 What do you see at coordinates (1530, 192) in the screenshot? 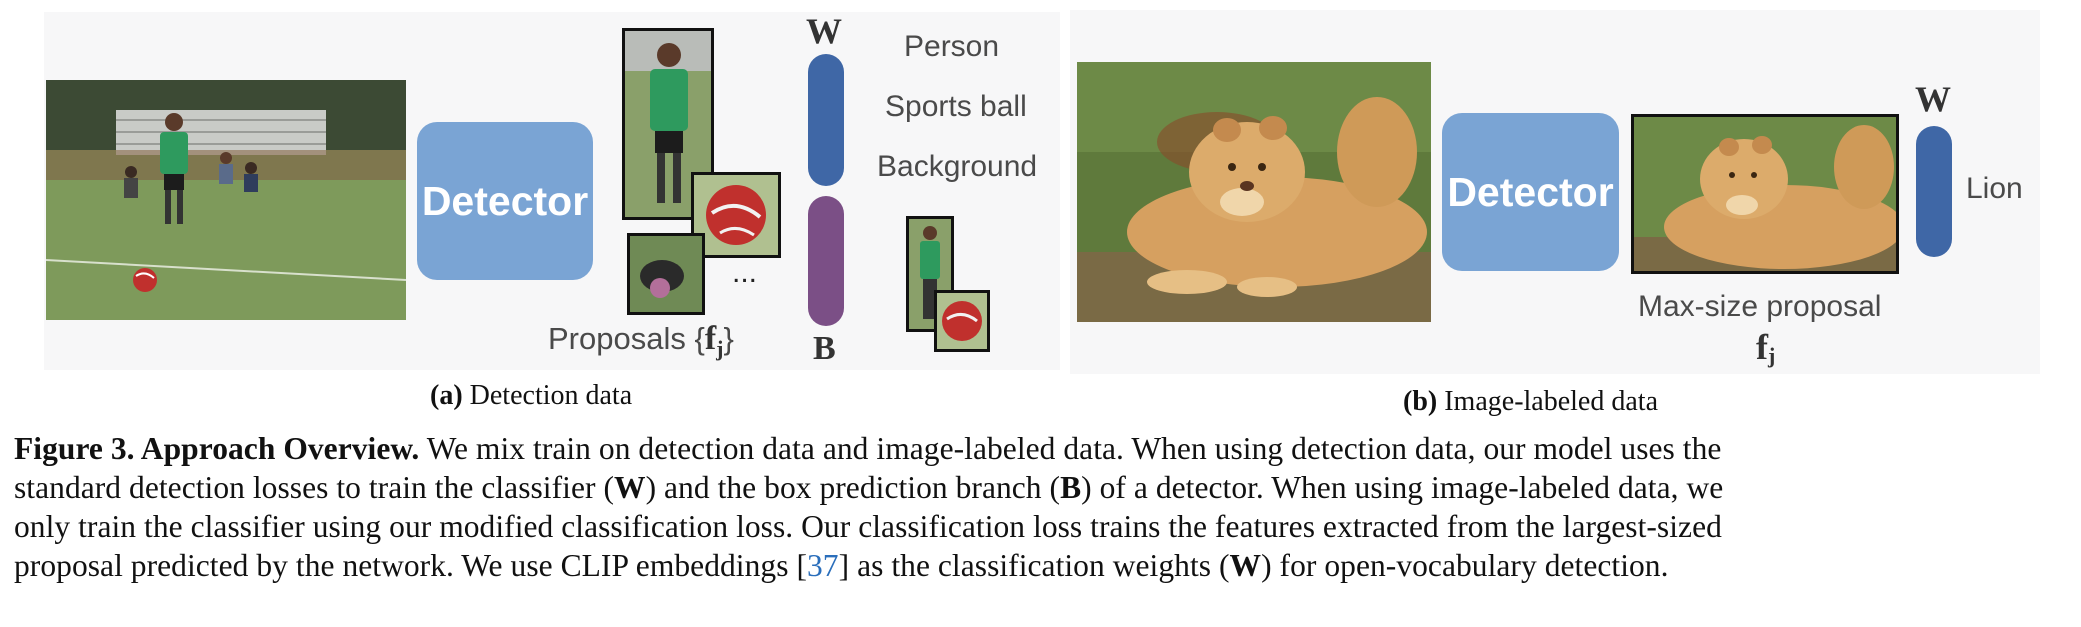
I see `detector-box-b: Detector` at bounding box center [1530, 192].